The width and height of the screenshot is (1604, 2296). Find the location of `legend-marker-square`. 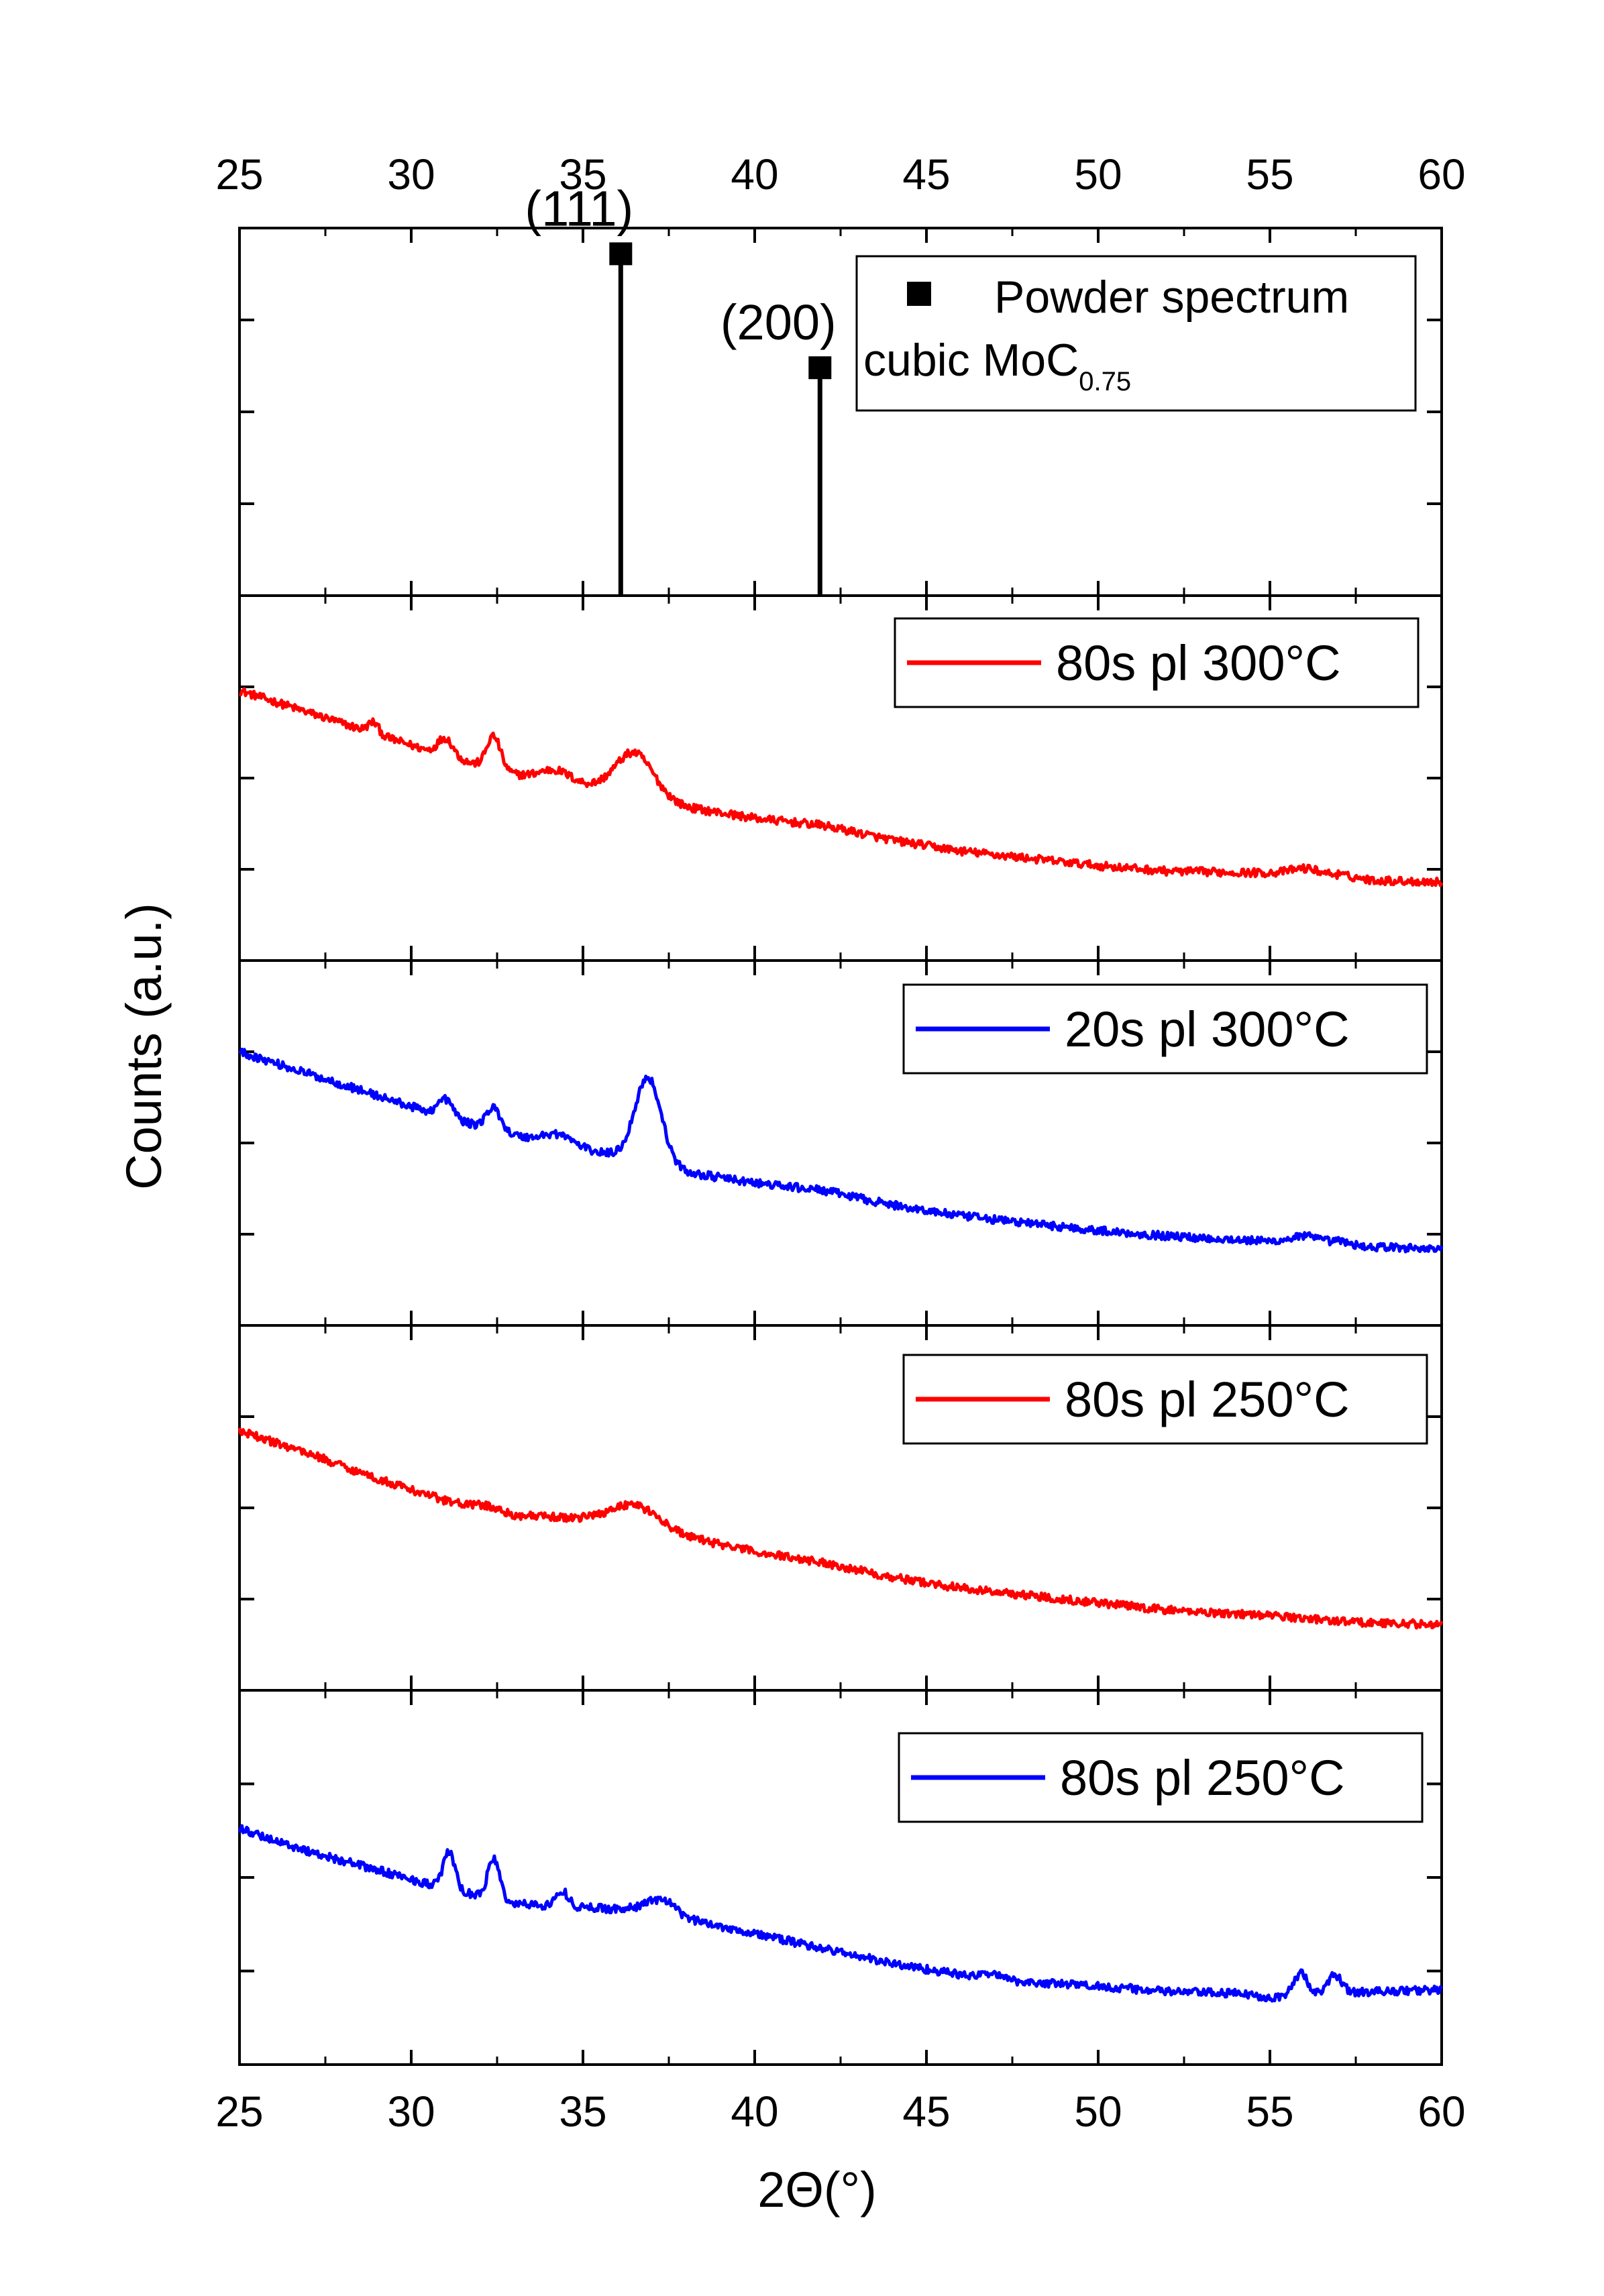

legend-marker-square is located at coordinates (919, 294).